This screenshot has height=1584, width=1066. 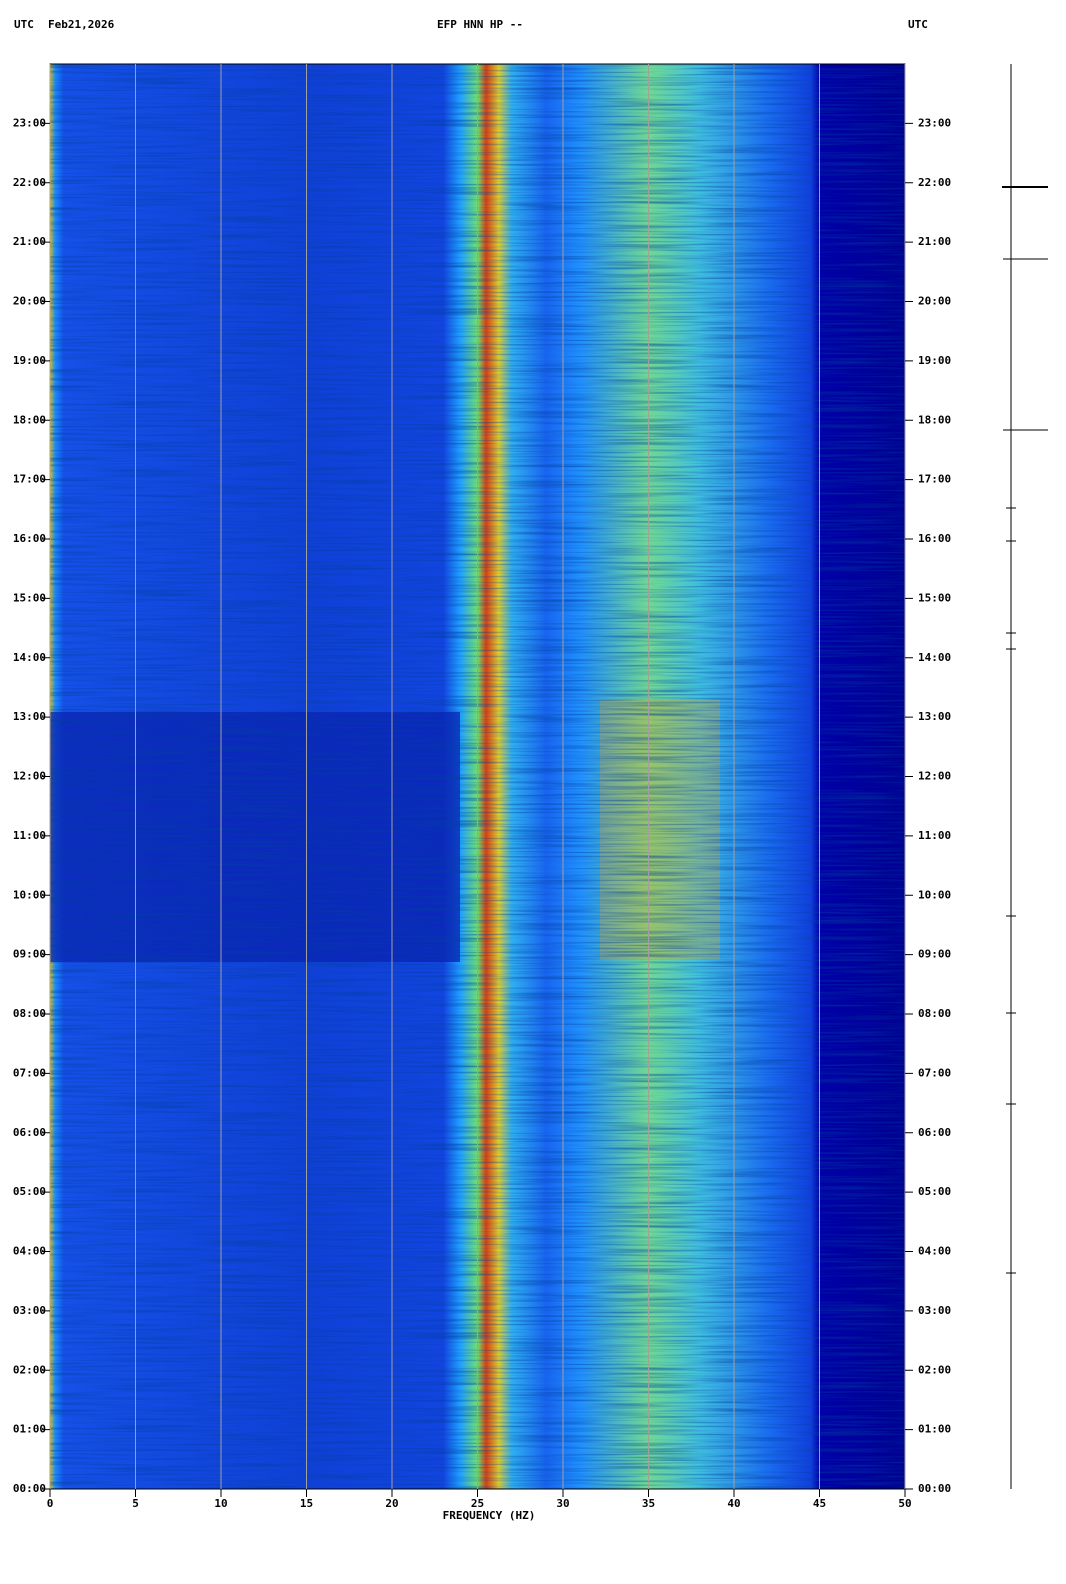 What do you see at coordinates (819, 1503) in the screenshot?
I see `x-tick-label: 45` at bounding box center [819, 1503].